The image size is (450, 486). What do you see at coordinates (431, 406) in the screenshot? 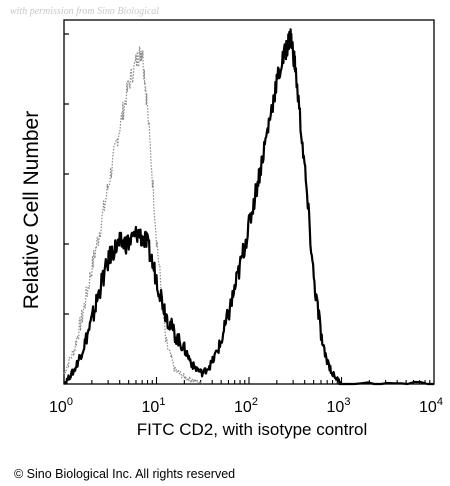
I see `x-tick-label: 10⁴` at bounding box center [431, 406].